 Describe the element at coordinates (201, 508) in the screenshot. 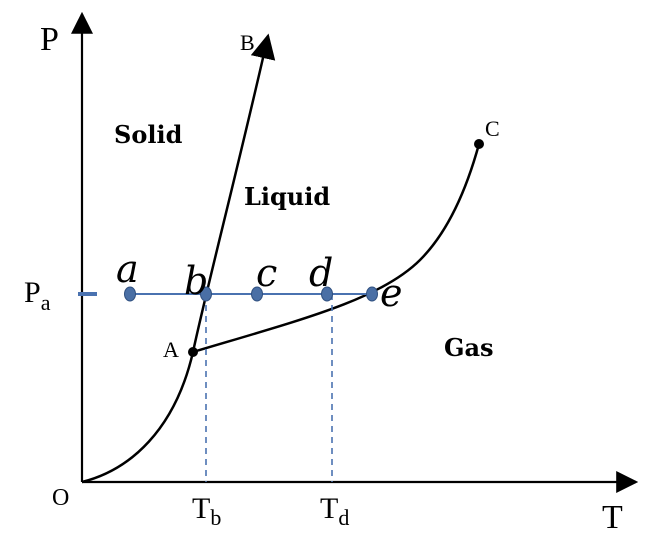

I see `tb-label-main: T` at that location.